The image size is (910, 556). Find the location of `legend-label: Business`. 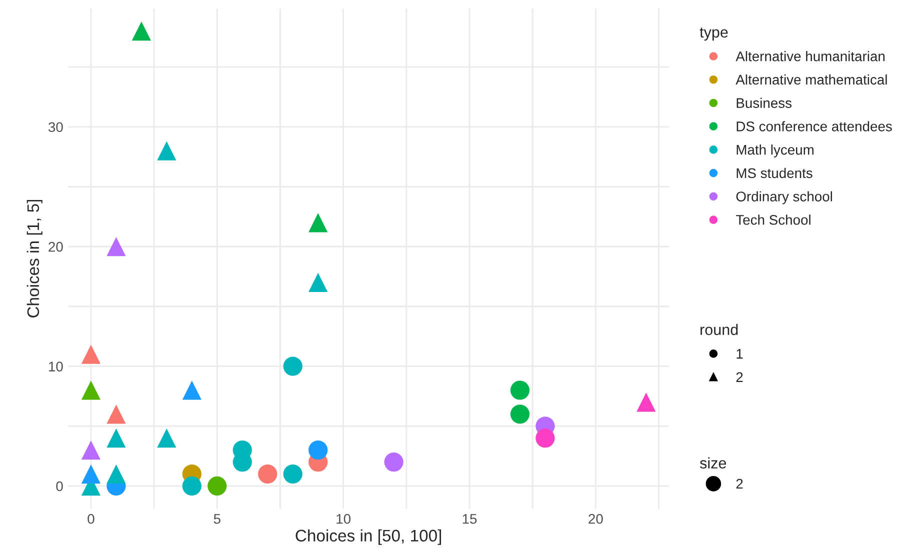

legend-label: Business is located at coordinates (764, 103).